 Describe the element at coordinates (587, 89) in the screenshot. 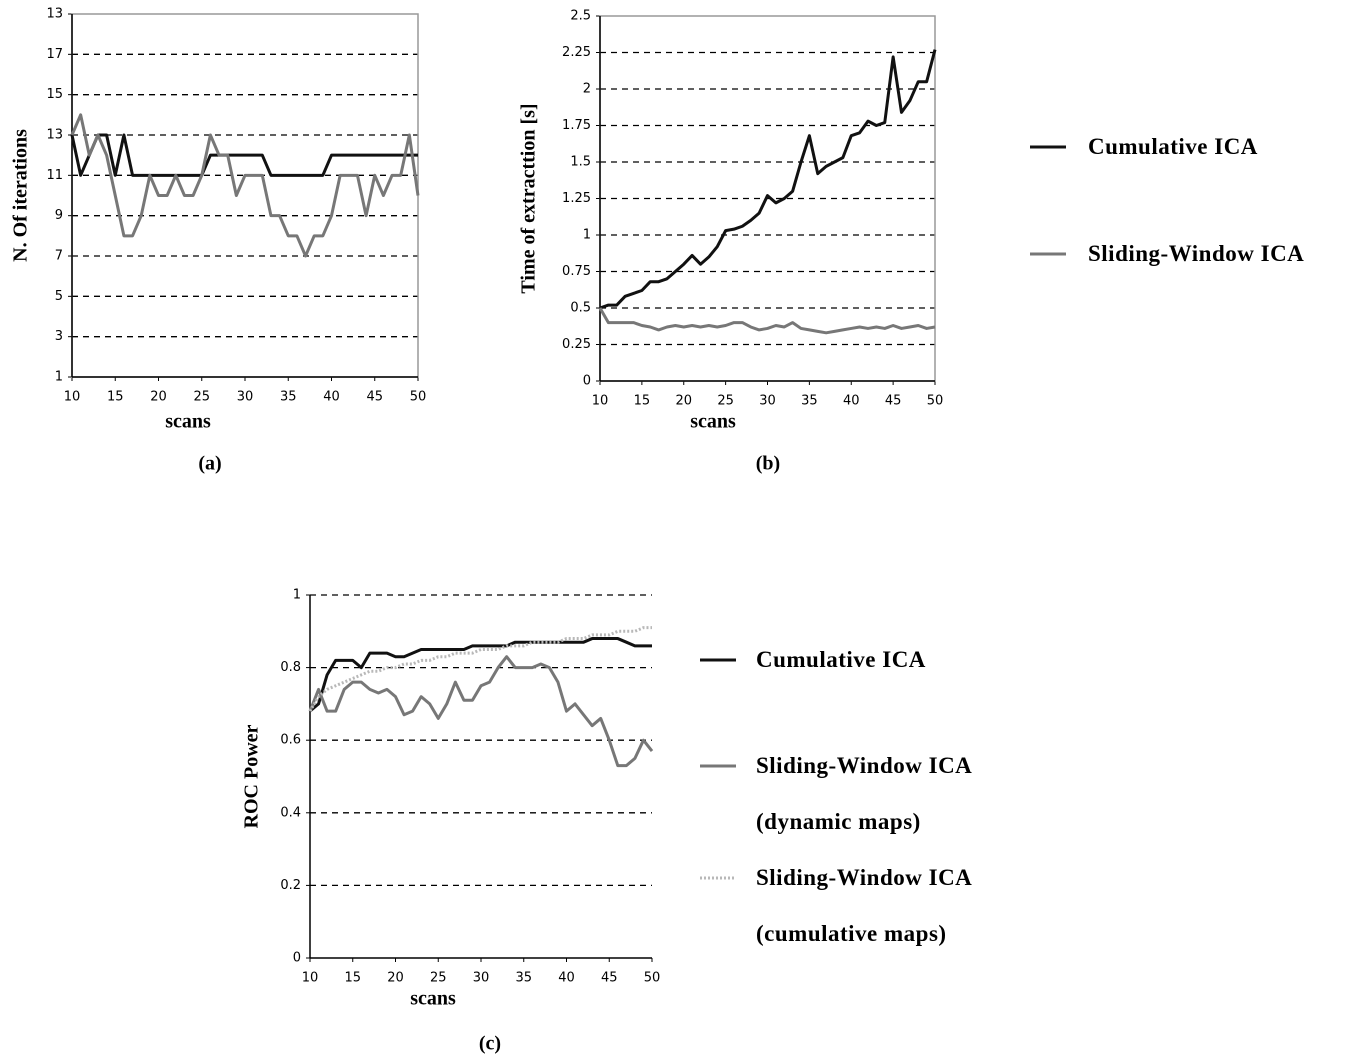

I see `y-tick-label: 2` at that location.